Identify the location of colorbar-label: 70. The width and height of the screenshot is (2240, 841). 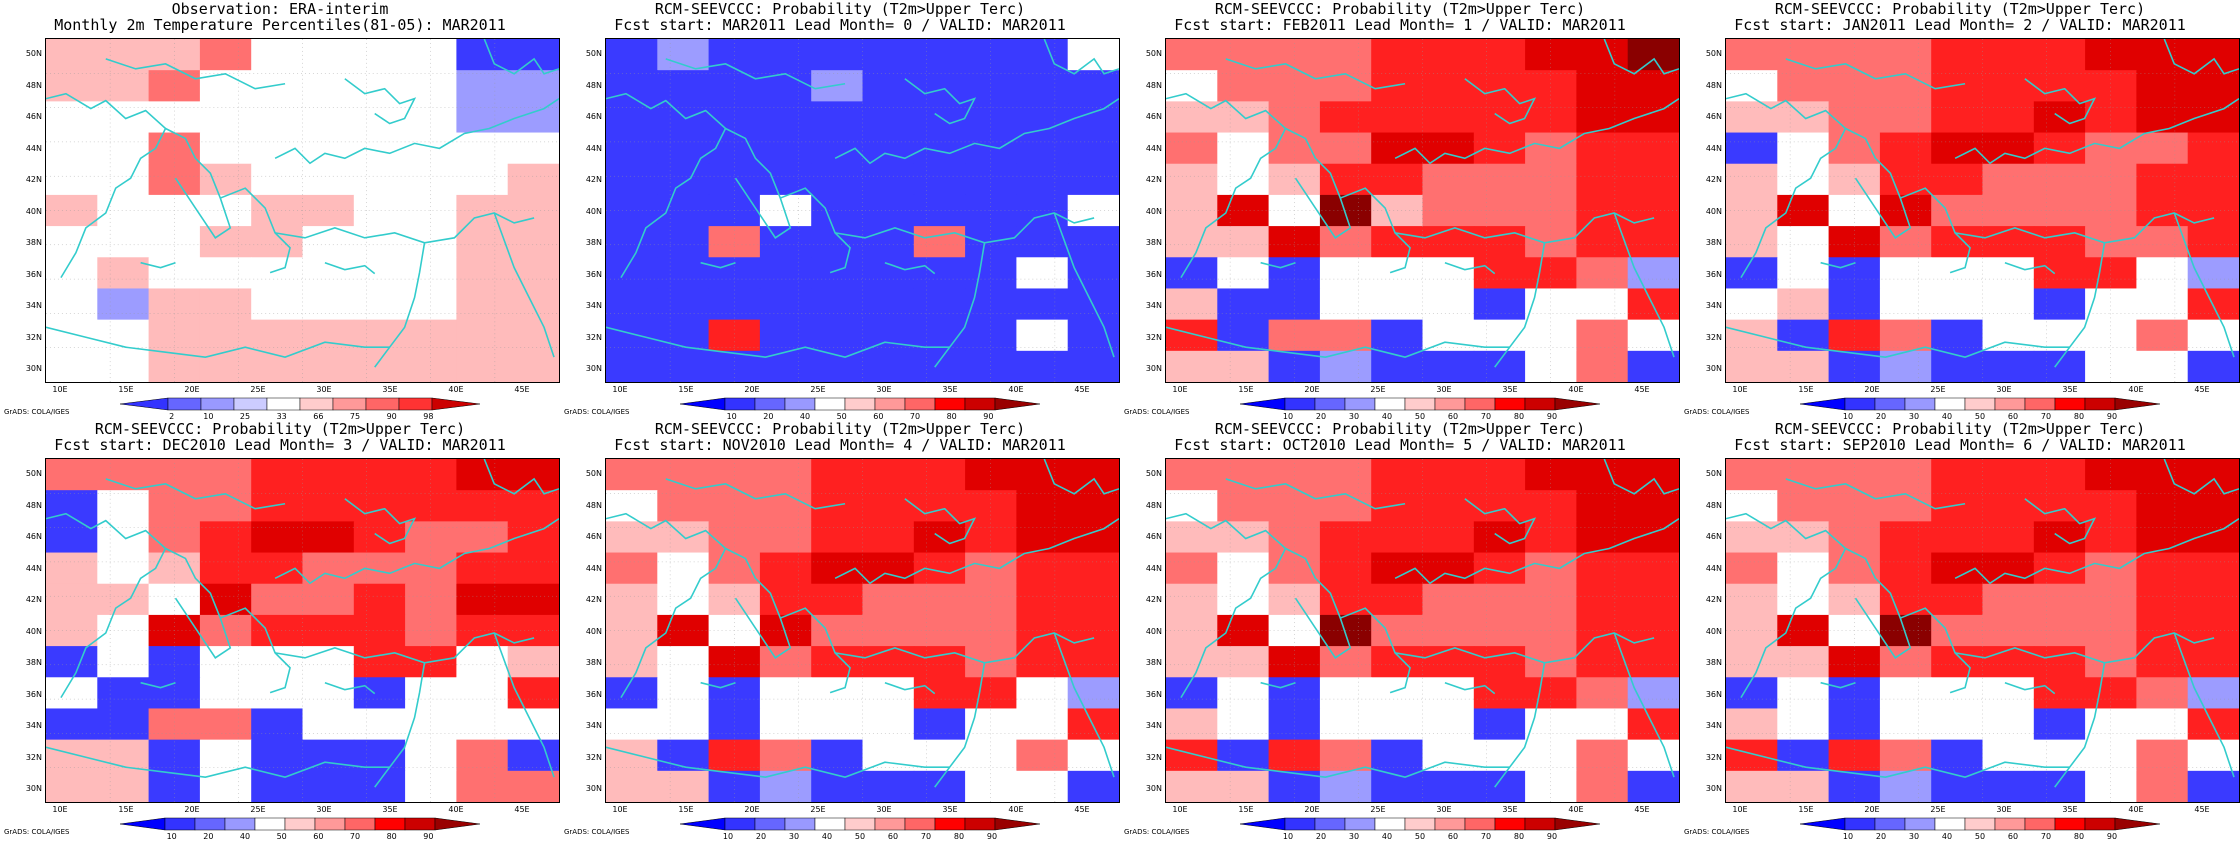
(915, 416).